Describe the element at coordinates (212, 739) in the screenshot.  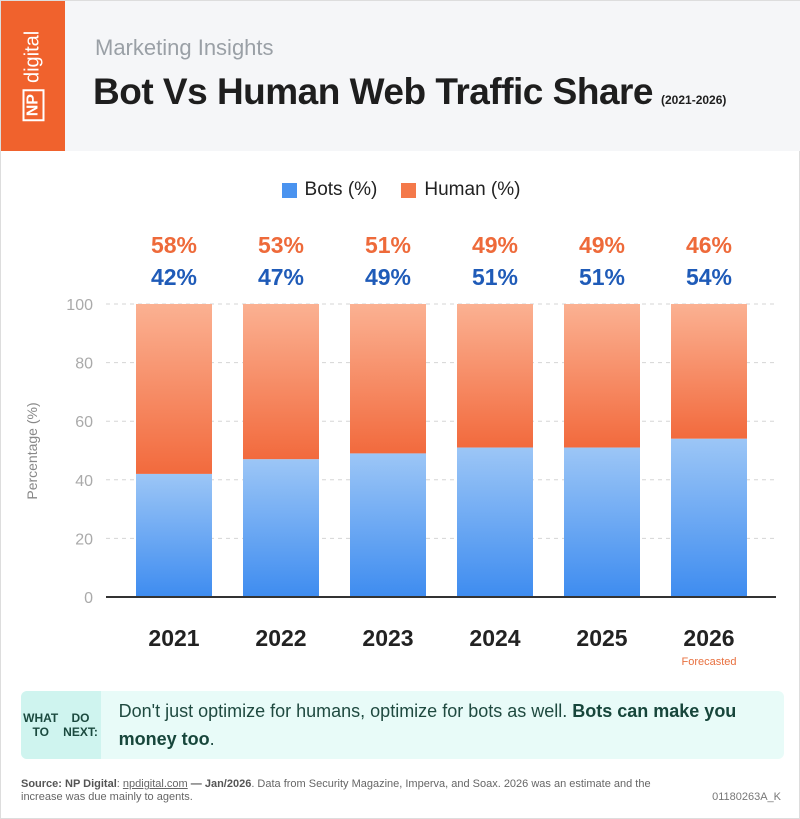
I see `tip-end: .` at that location.